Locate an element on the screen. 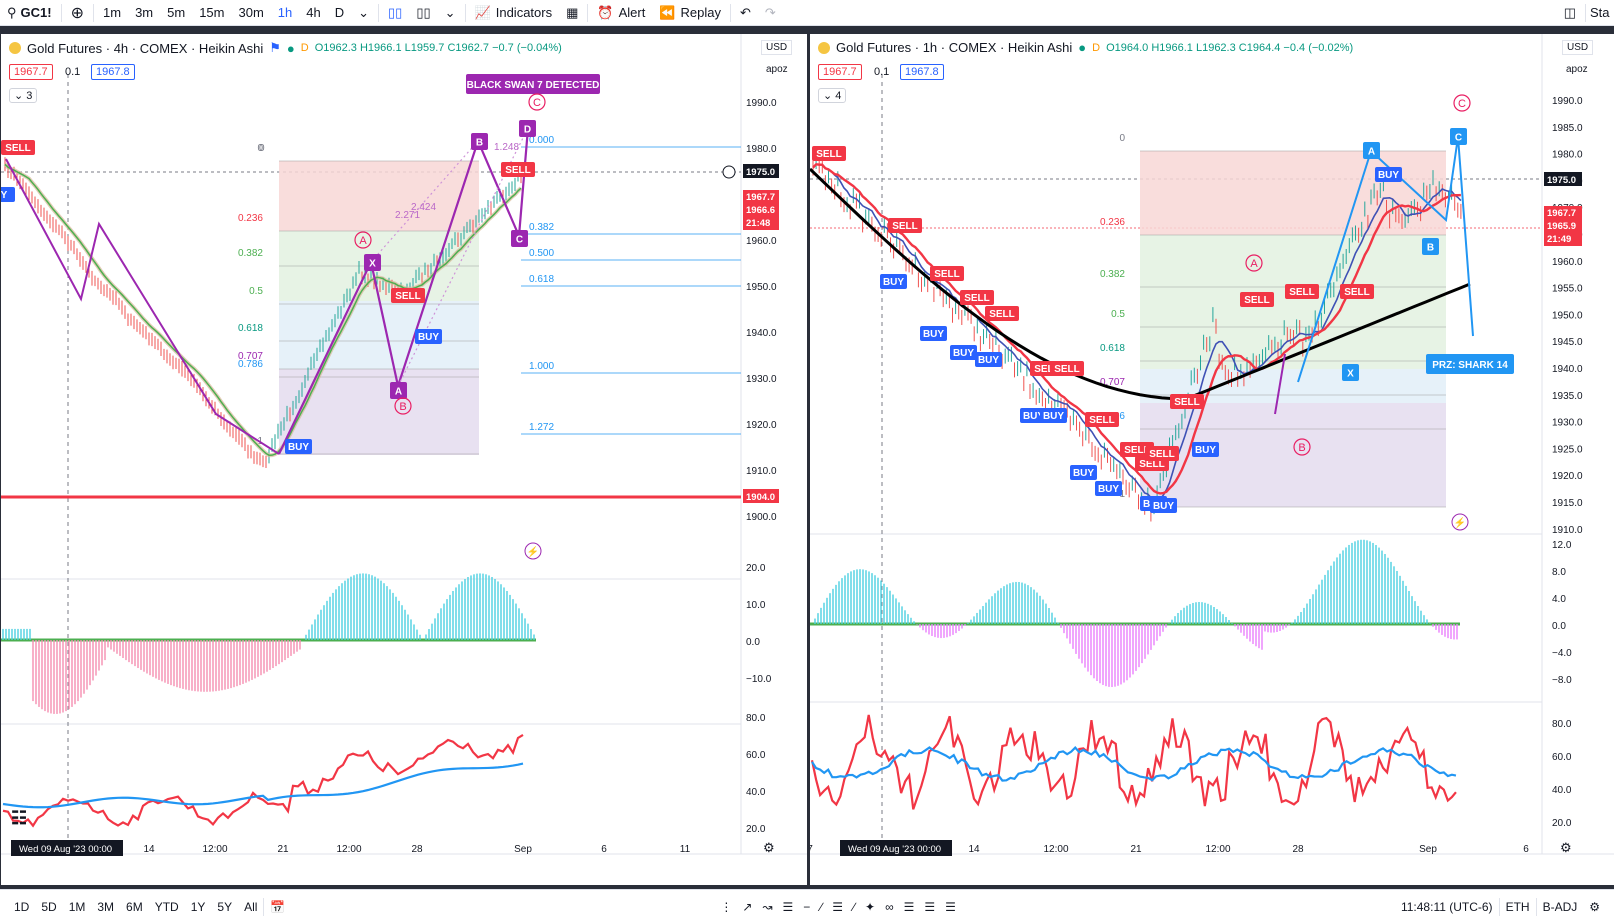 Image resolution: width=1614 pixels, height=923 pixels. range-5y: 5Y is located at coordinates (225, 906).